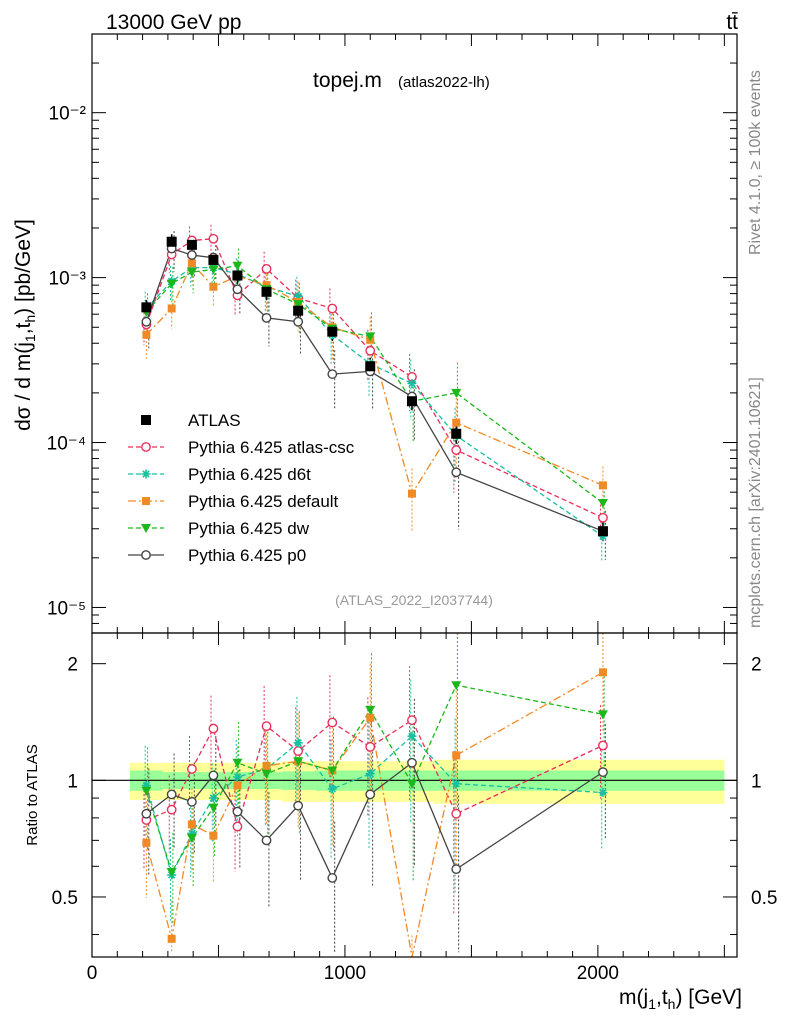 Image resolution: width=786 pixels, height=1029 pixels. I want to click on legend-marker-atlas-csc, so click(146, 447).